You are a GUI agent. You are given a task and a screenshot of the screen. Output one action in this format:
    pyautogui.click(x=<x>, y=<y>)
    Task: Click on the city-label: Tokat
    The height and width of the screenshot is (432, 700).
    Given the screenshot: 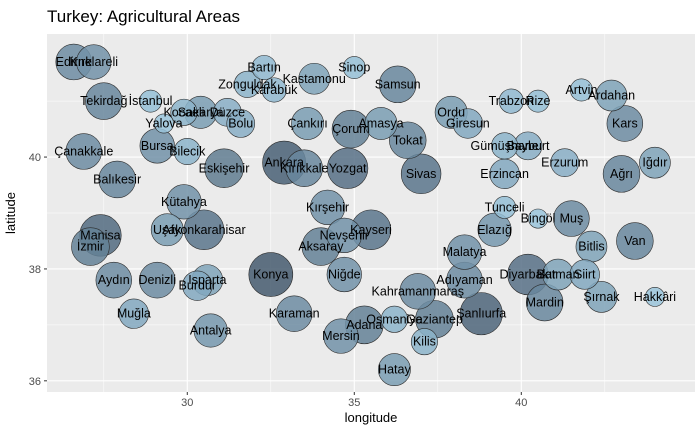 What is the action you would take?
    pyautogui.click(x=408, y=140)
    